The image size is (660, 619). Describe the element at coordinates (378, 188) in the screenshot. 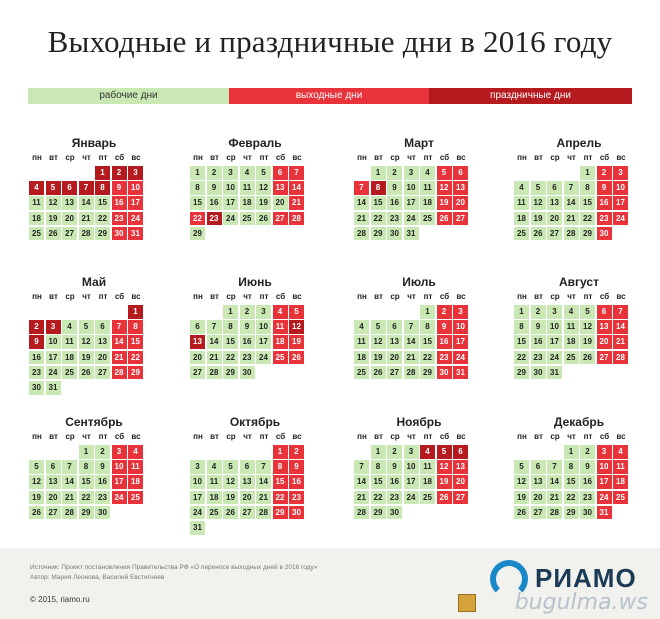

I see `holiday-day: 8` at that location.